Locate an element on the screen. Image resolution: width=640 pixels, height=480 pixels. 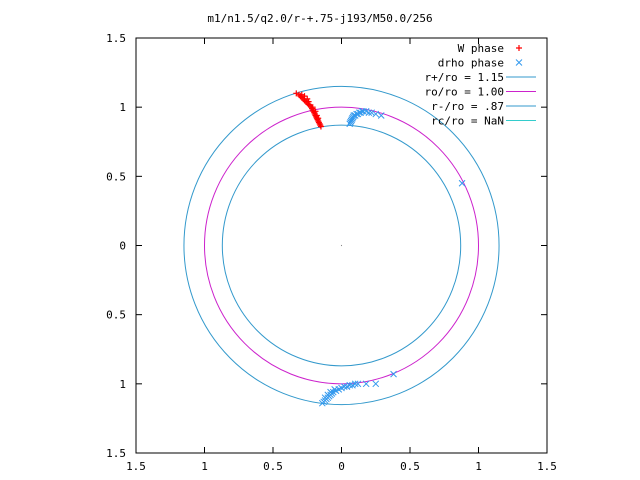
legend-label-r-ro-1-15: r+/ro = 1.15 is located at coordinates (464, 77).